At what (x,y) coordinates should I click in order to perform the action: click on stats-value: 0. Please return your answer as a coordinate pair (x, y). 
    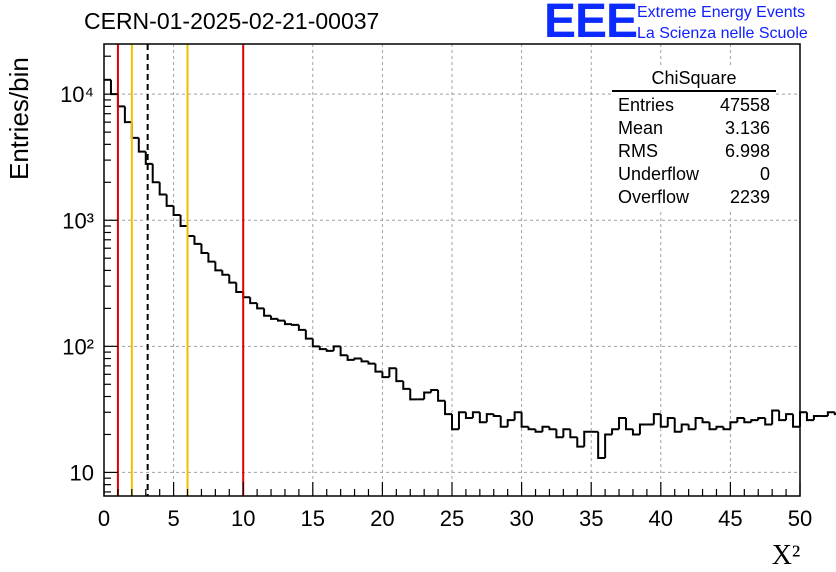
    Looking at the image, I should click on (764, 174).